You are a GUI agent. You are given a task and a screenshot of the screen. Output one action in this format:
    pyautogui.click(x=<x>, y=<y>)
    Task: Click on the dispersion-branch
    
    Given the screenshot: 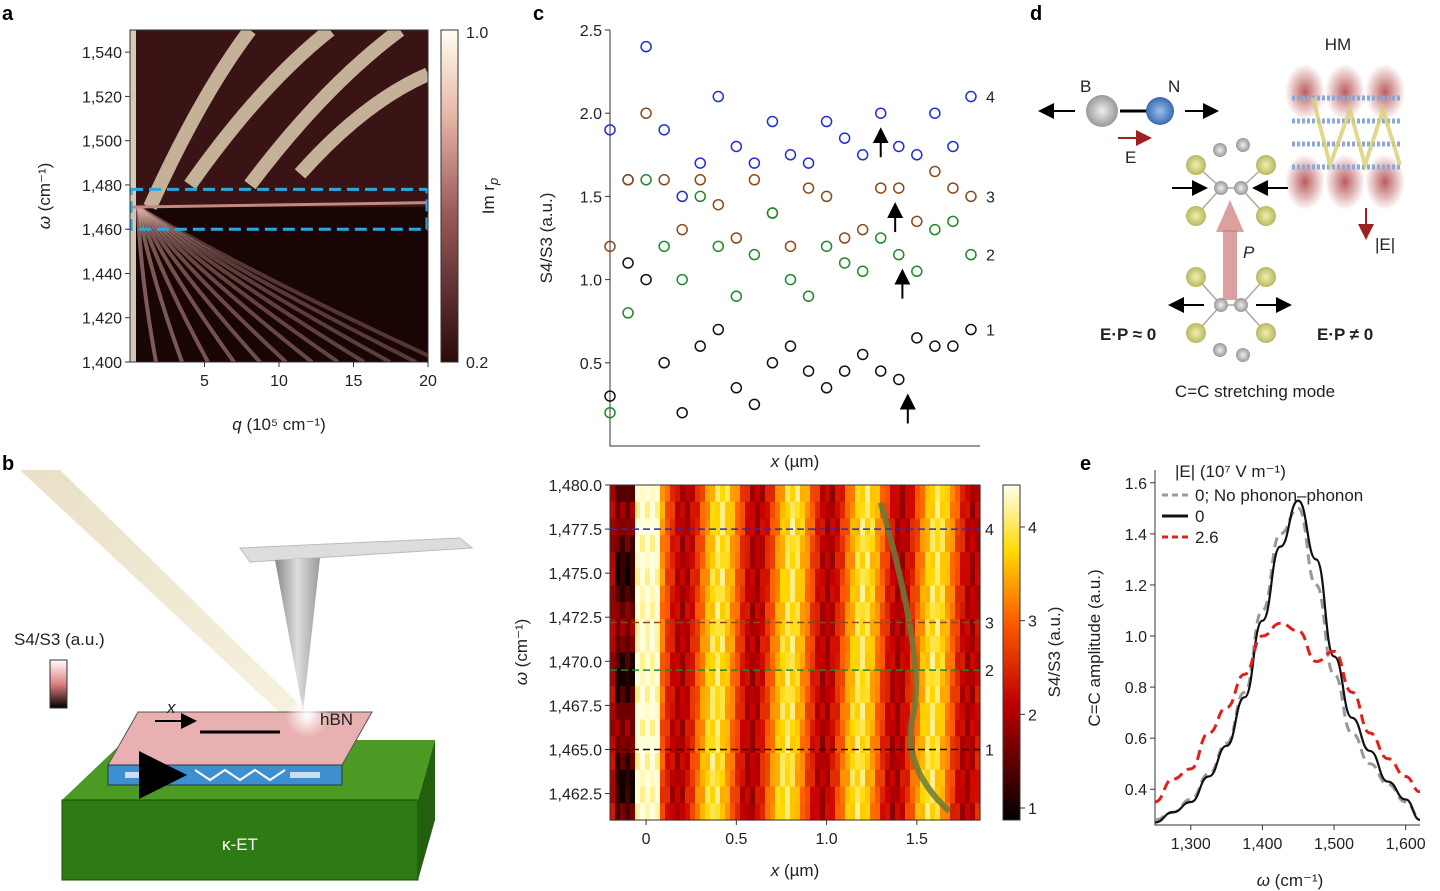 What is the action you would take?
    pyautogui.click(x=160, y=284)
    